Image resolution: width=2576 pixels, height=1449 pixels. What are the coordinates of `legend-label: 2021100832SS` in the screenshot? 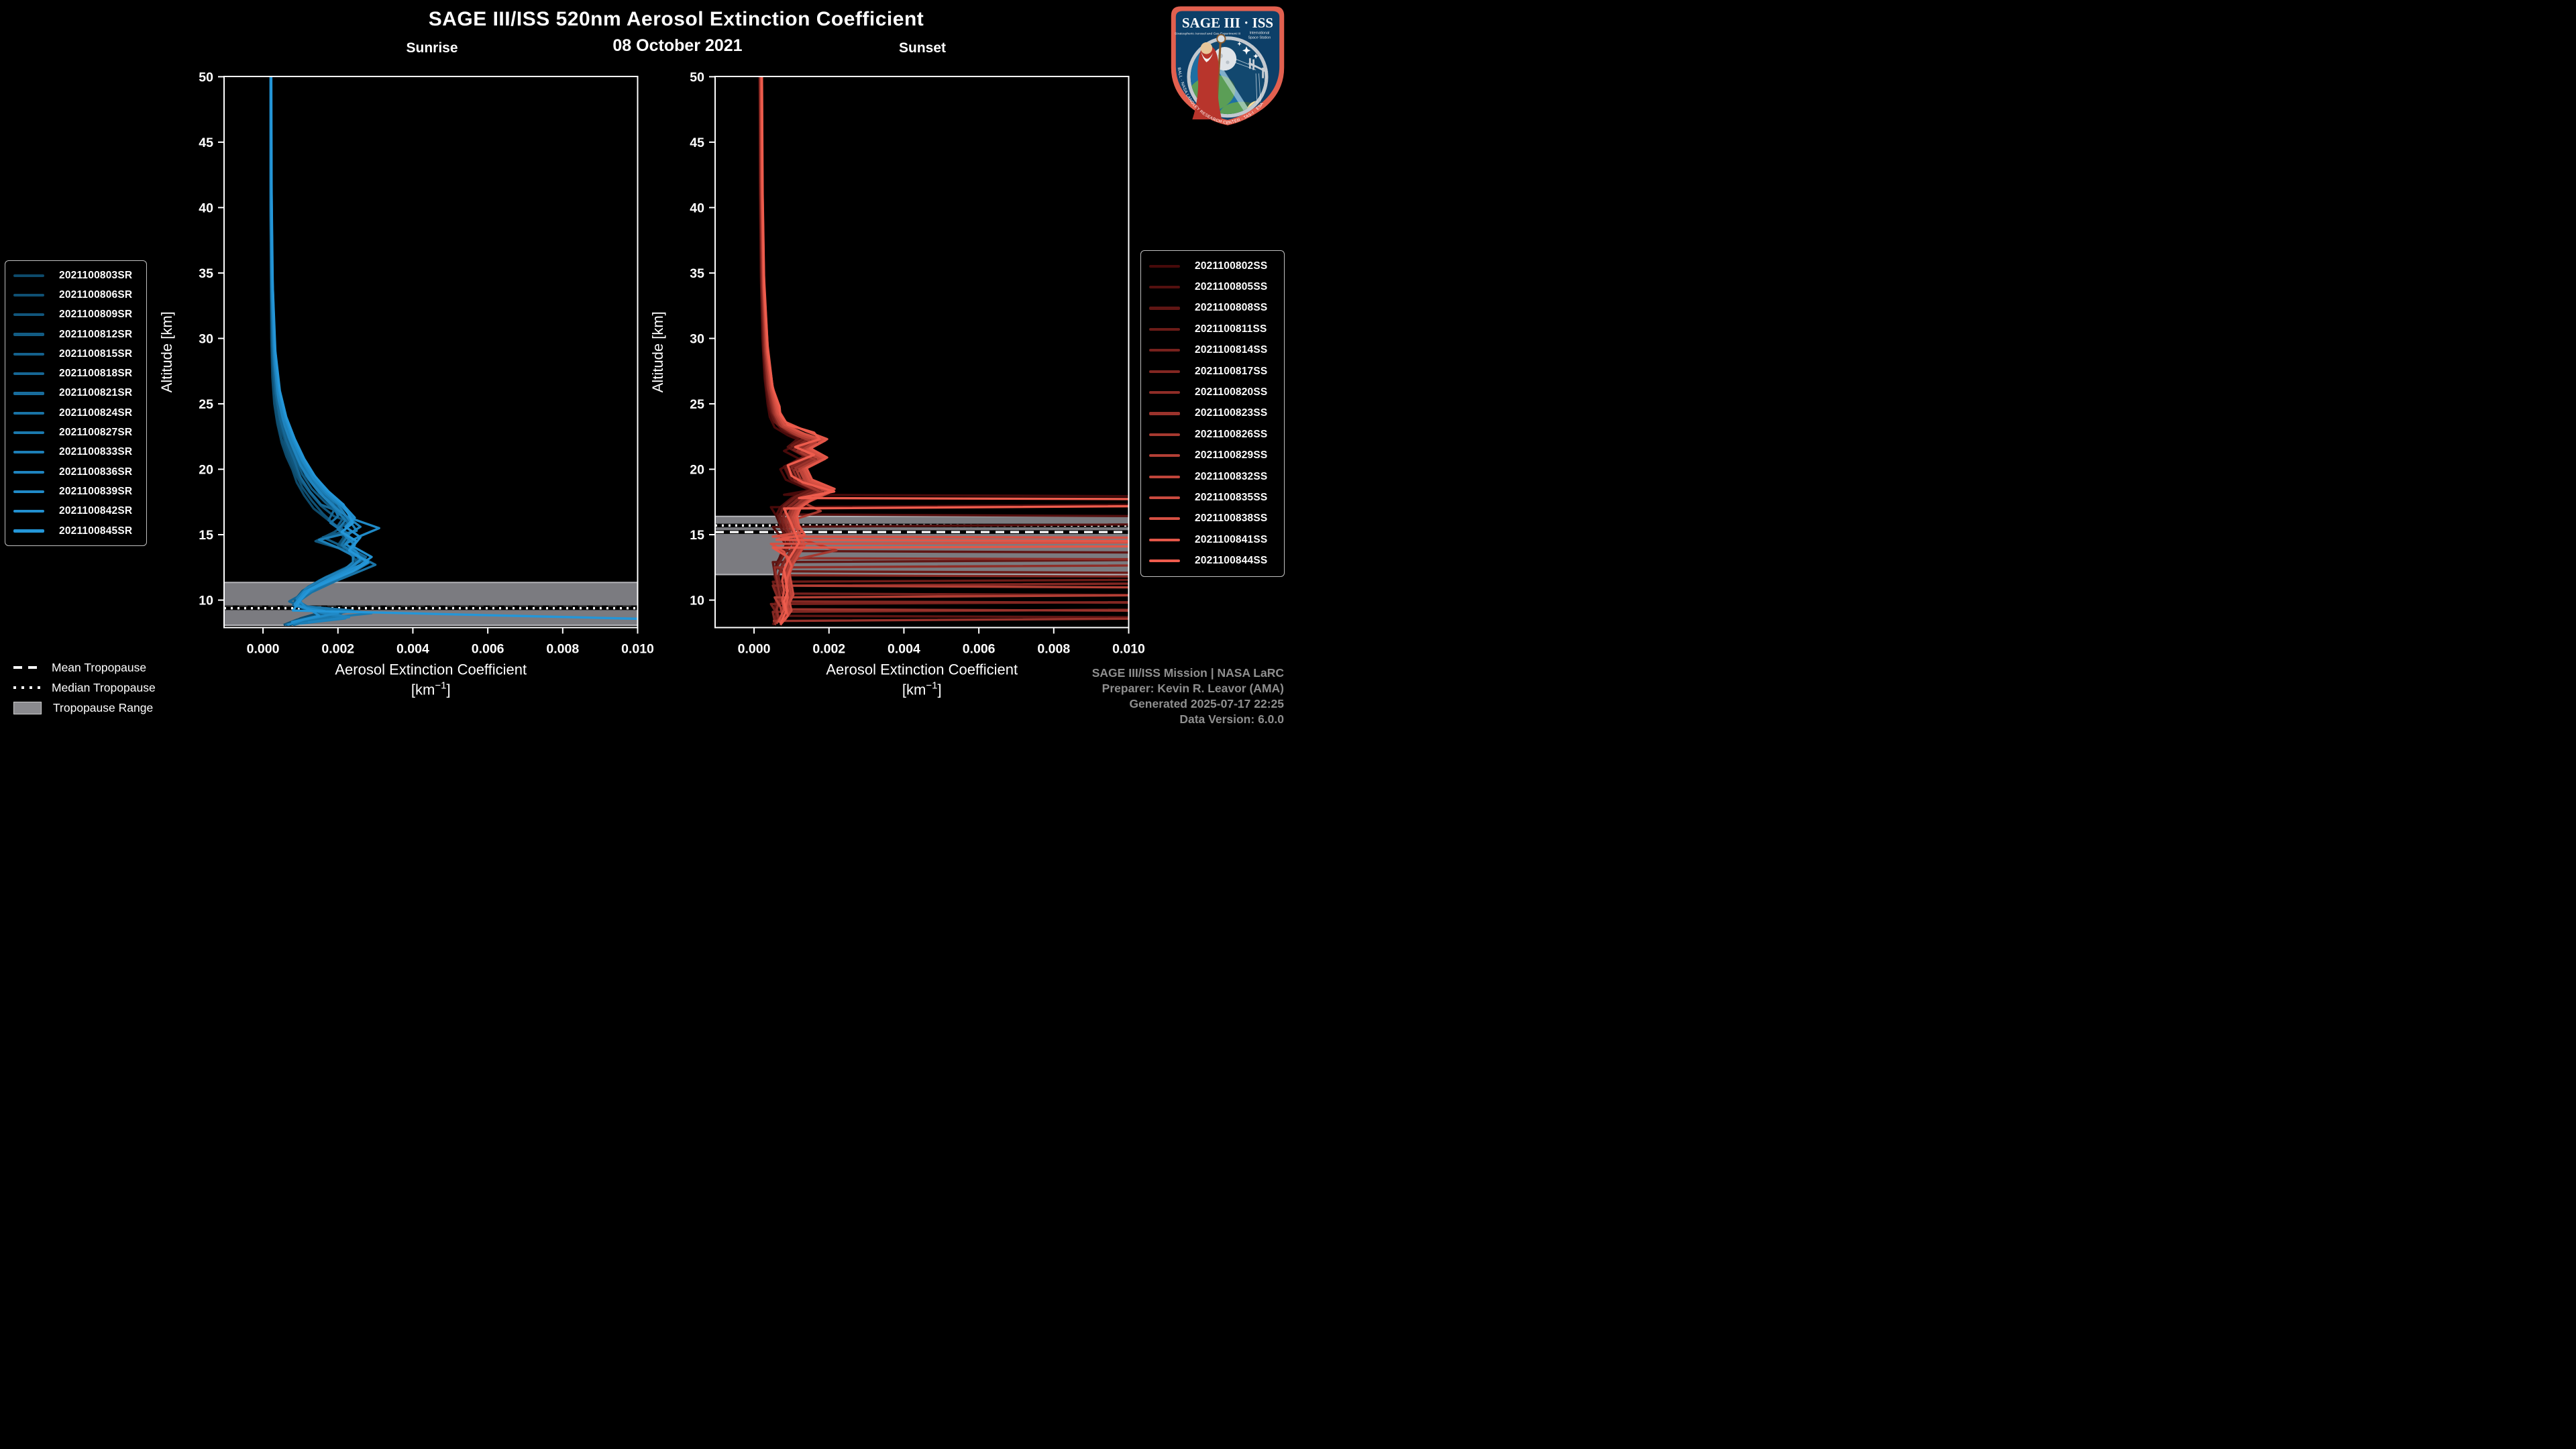 It's located at (1231, 476).